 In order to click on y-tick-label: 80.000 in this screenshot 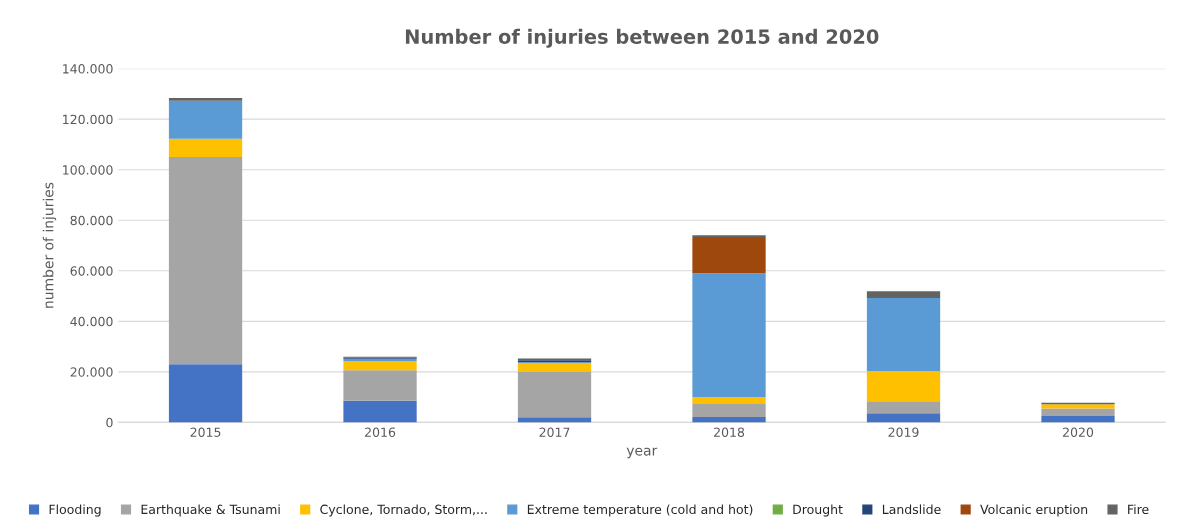, I will do `click(91, 220)`.